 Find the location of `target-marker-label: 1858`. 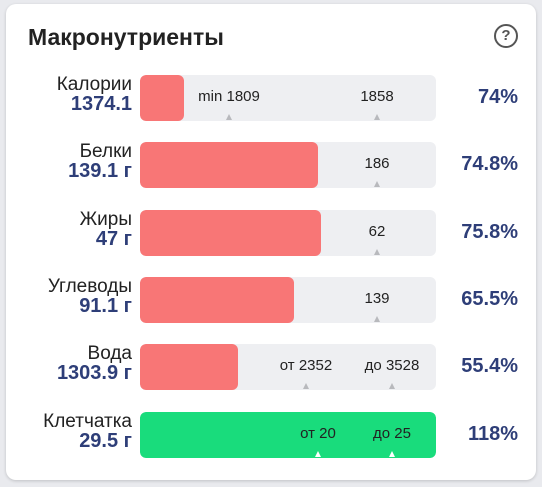

target-marker-label: 1858 is located at coordinates (377, 96).